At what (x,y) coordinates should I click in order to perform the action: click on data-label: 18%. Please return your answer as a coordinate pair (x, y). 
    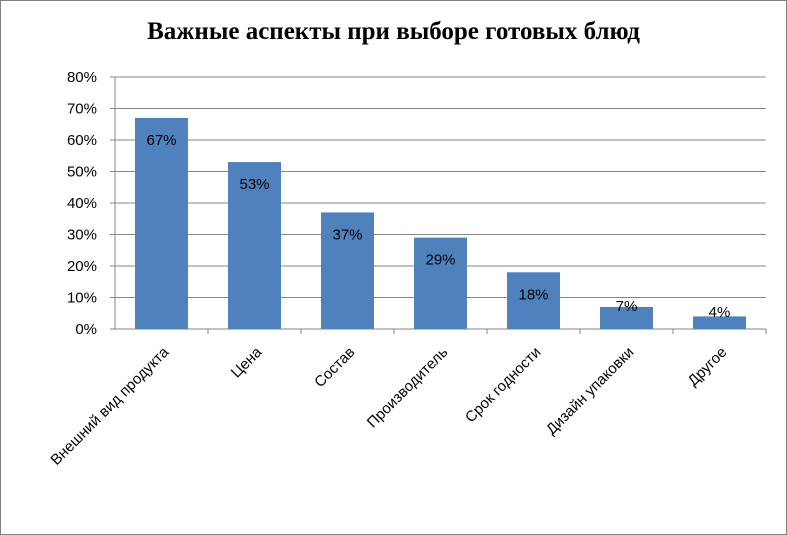
    Looking at the image, I should click on (533, 294).